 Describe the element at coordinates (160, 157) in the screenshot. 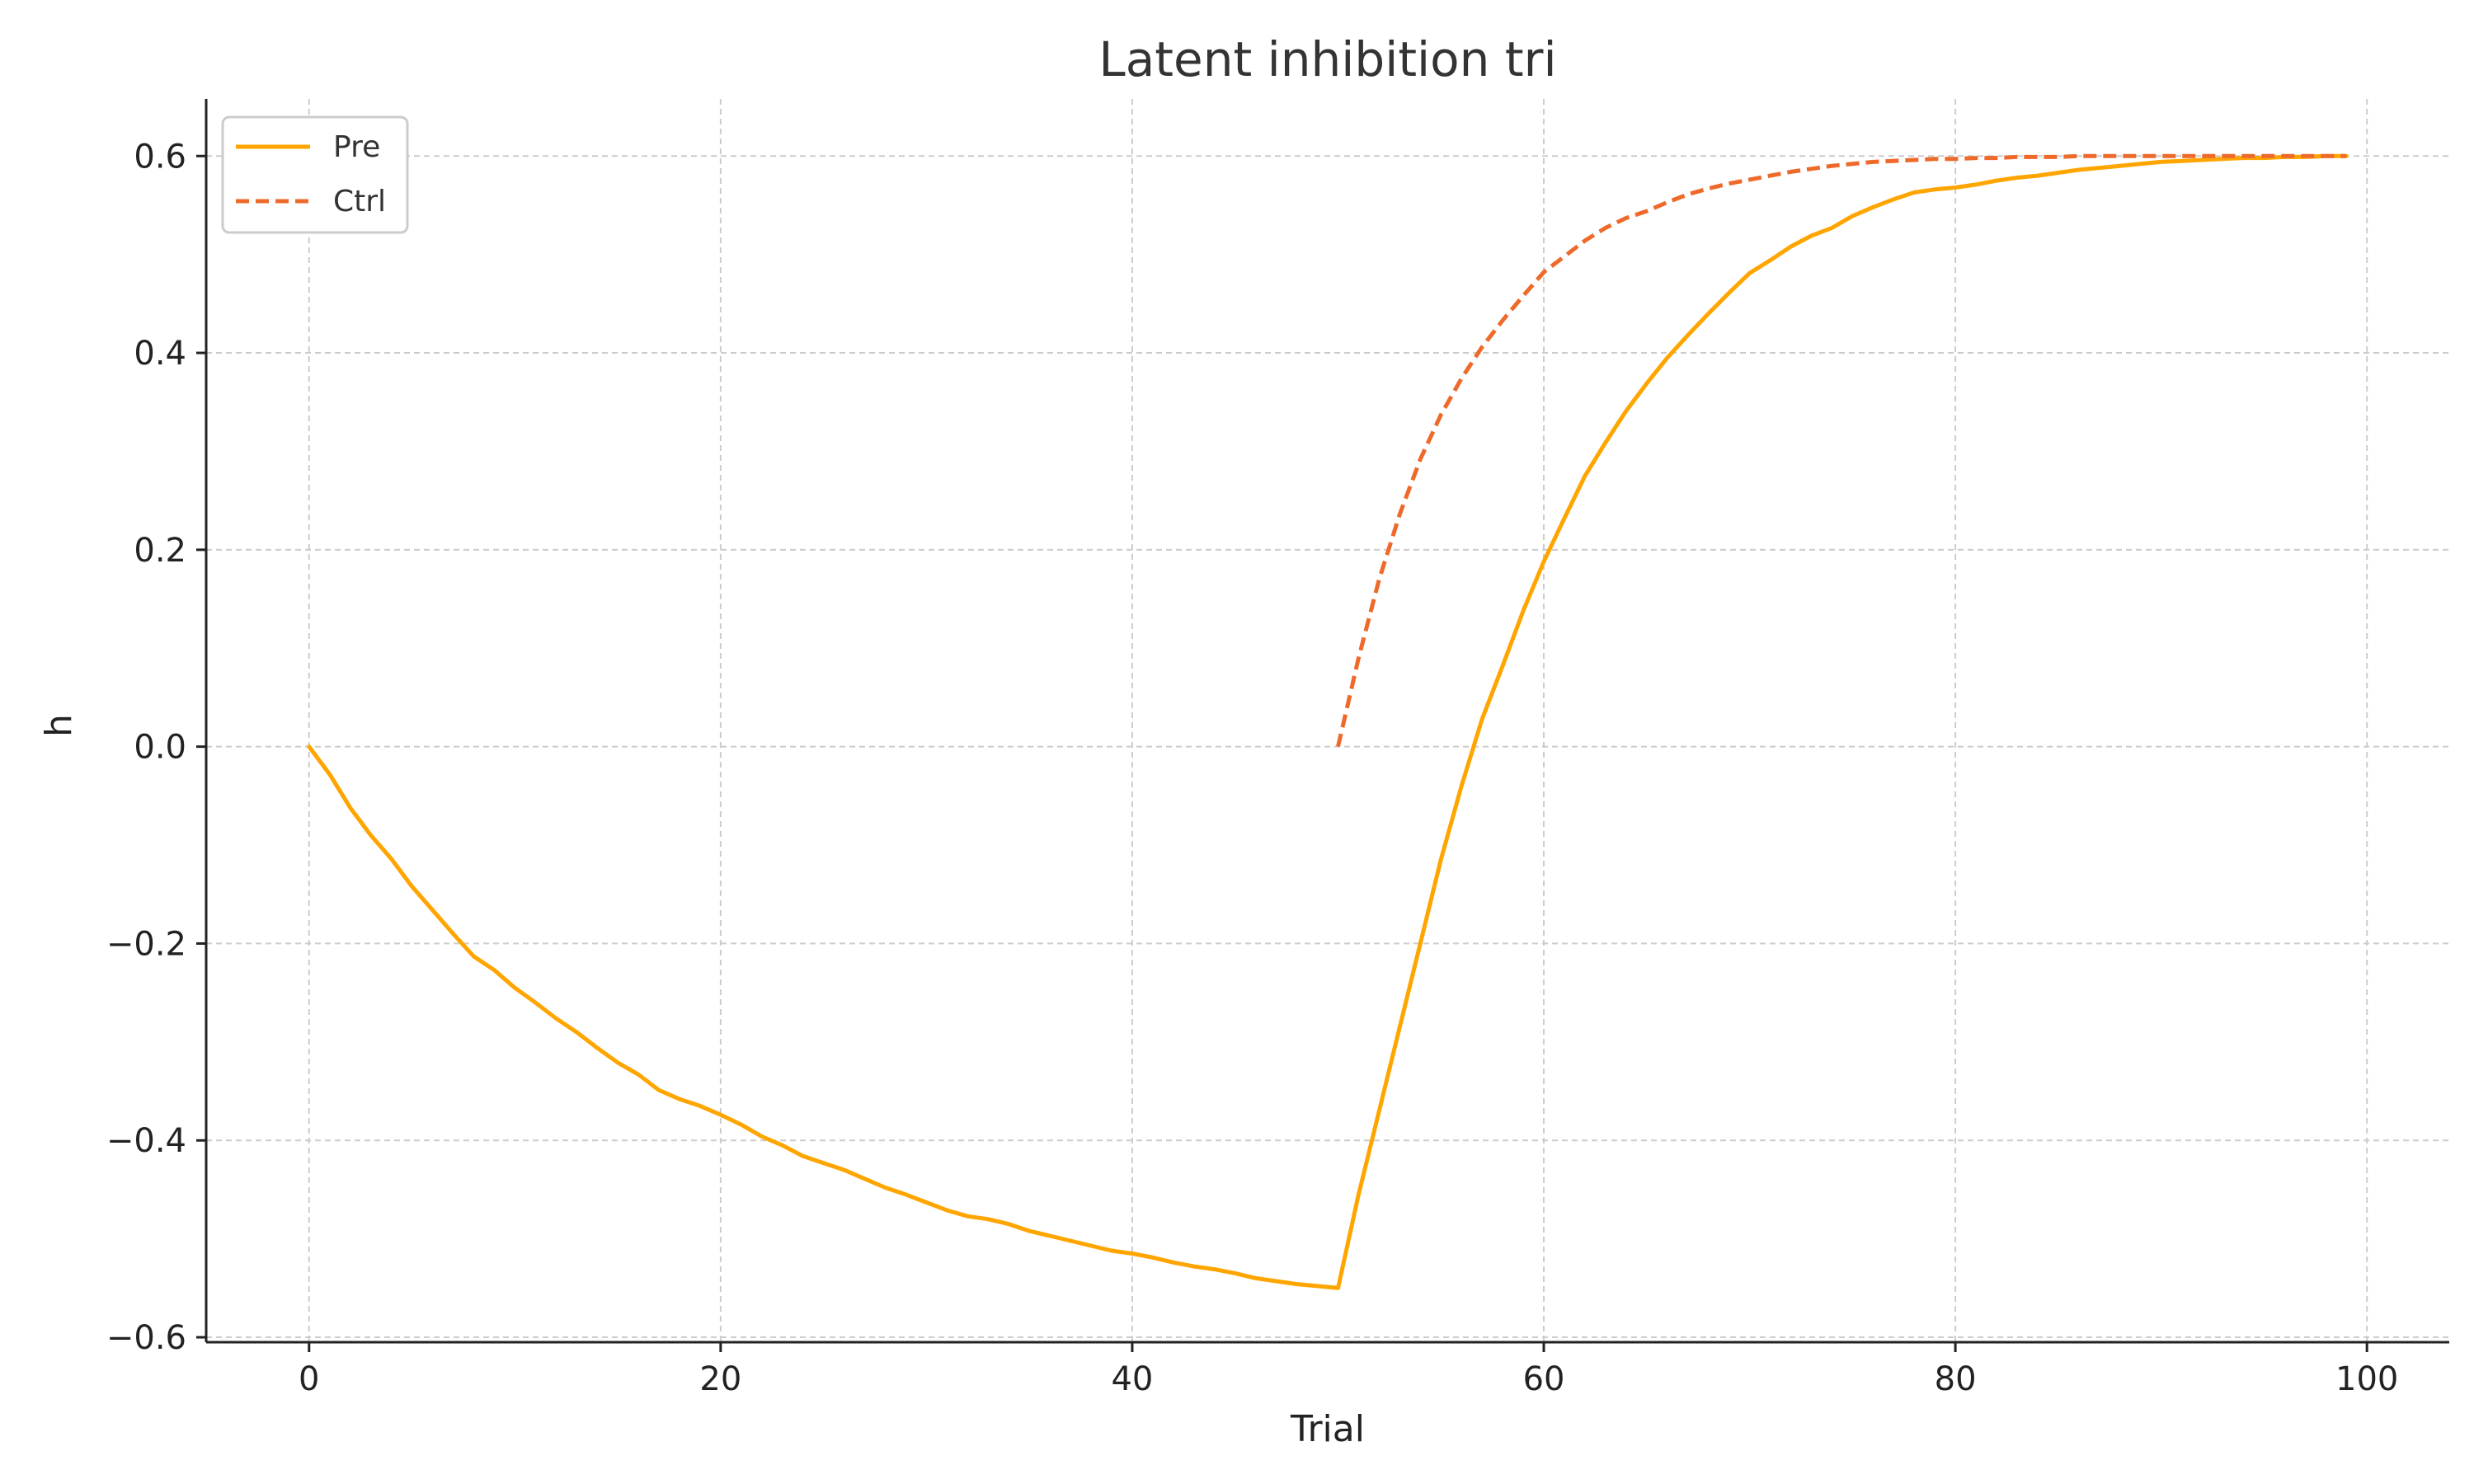

I see `y-tick-label: 0.6` at that location.